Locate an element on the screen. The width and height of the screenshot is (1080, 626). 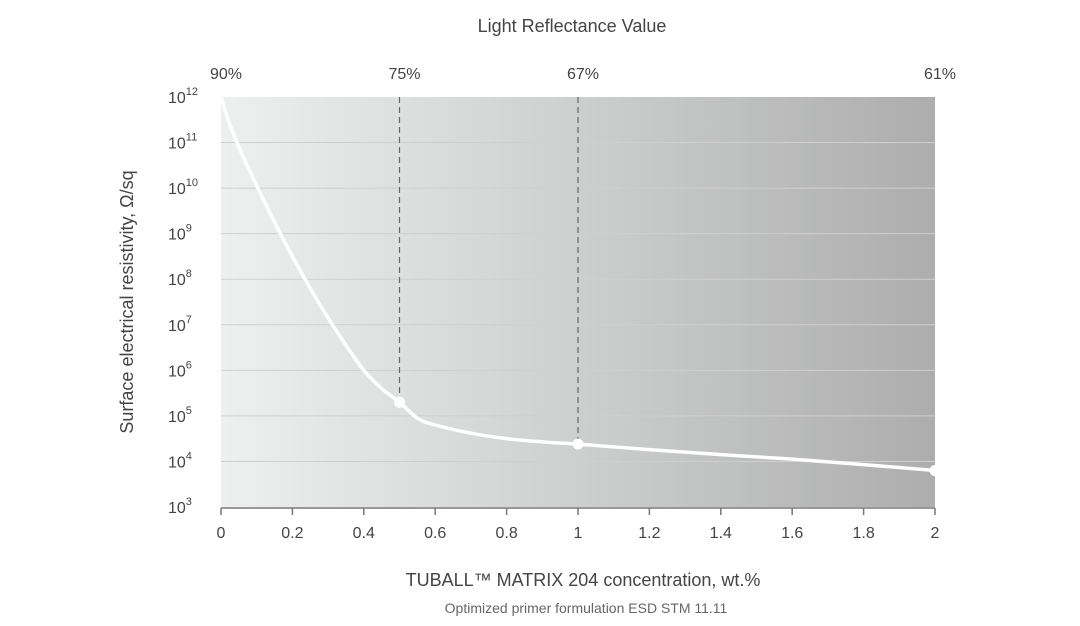
x-tick-label: 0 is located at coordinates (221, 533).